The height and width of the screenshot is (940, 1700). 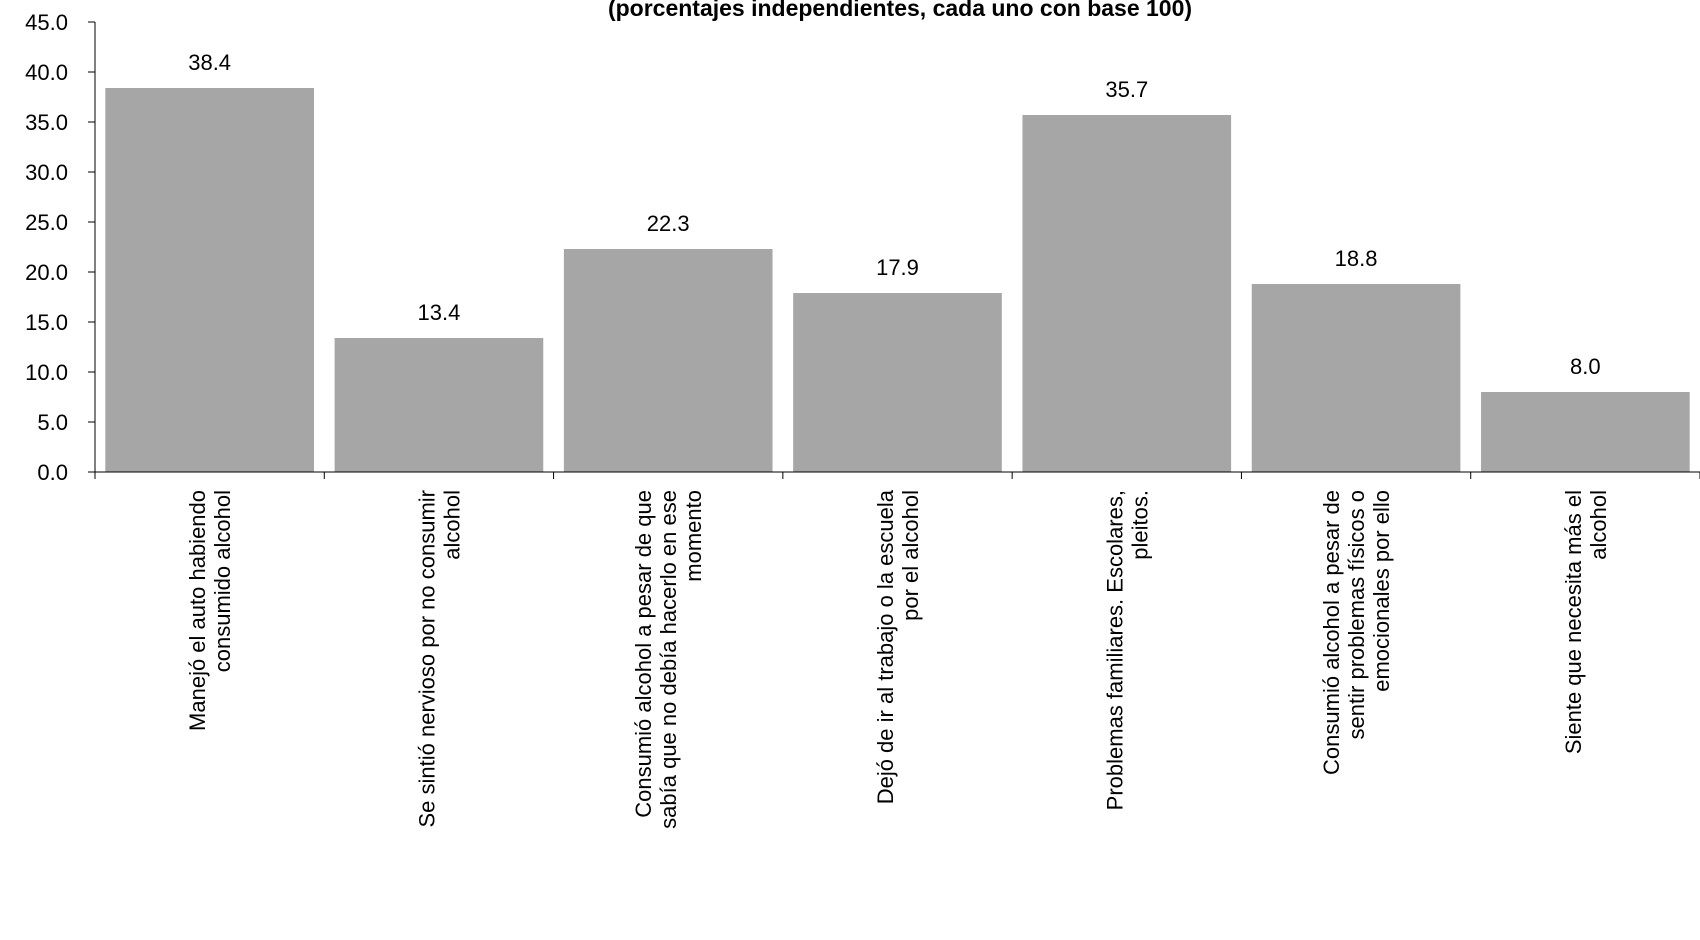 I want to click on y-tick-label: 25.0, so click(x=46, y=222).